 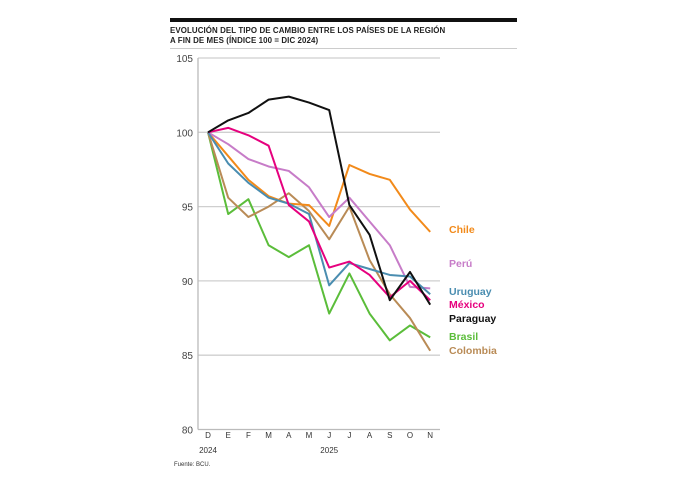 I want to click on x-tick-label: E, so click(x=228, y=435).